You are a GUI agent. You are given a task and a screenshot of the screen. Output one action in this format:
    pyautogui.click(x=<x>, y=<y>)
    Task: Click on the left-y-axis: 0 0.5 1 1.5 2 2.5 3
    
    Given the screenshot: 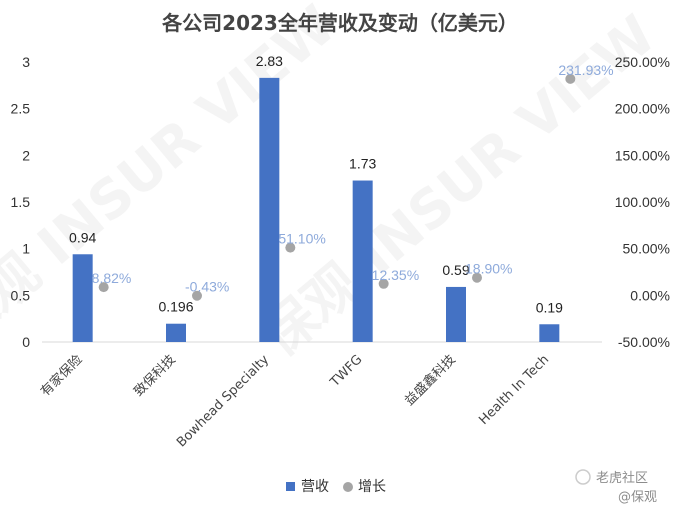 What is the action you would take?
    pyautogui.click(x=21, y=202)
    